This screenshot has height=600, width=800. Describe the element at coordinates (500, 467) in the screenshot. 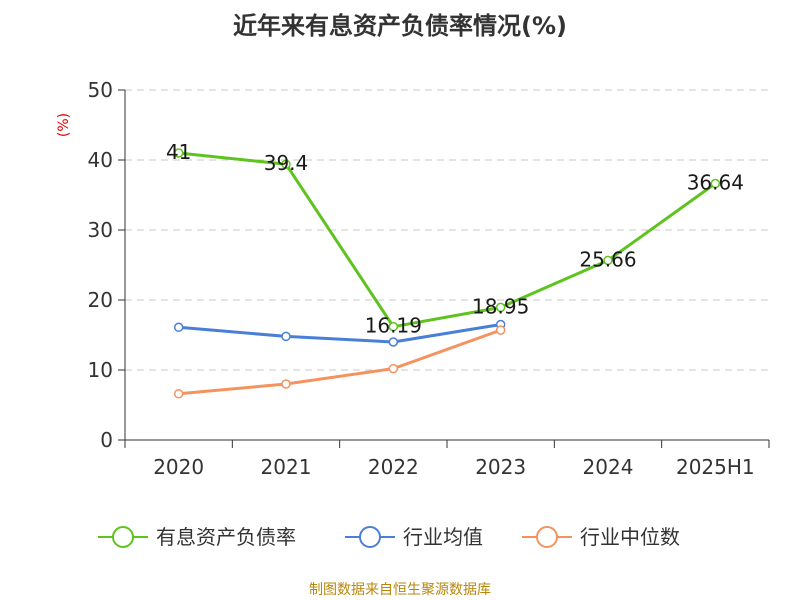

I see `x-tick-label: 2023` at that location.